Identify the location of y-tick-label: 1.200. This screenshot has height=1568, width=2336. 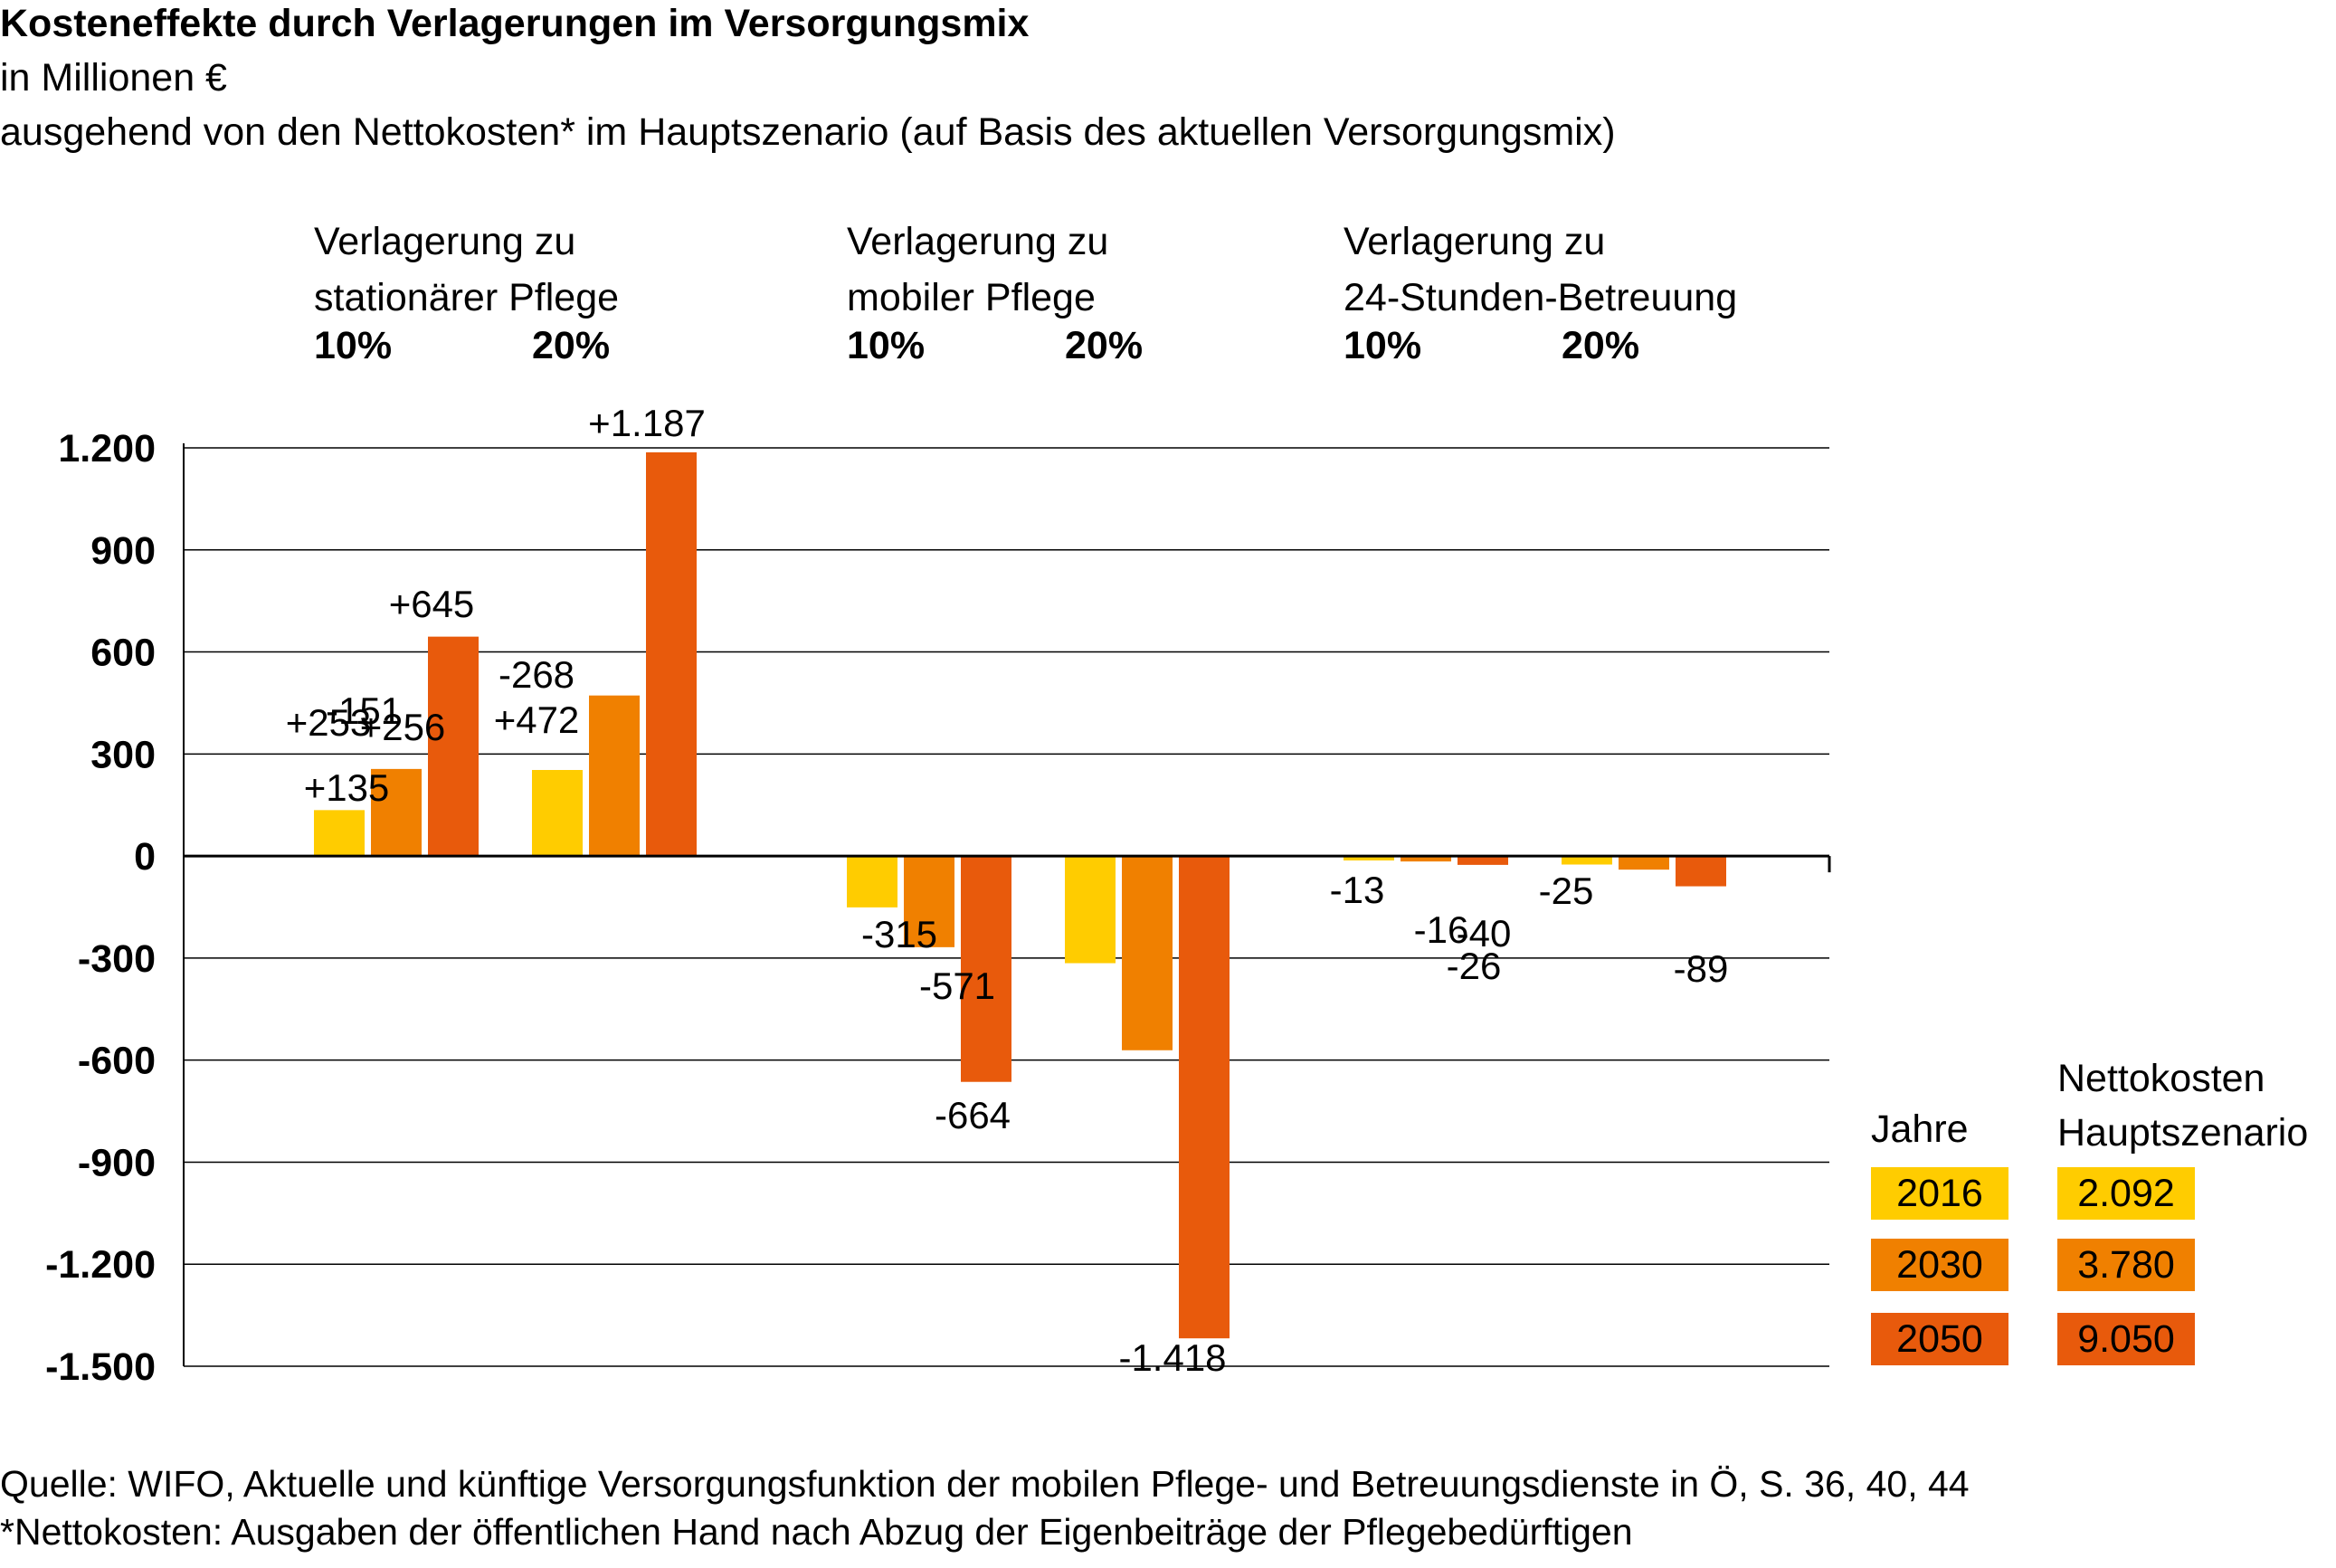
(107, 449).